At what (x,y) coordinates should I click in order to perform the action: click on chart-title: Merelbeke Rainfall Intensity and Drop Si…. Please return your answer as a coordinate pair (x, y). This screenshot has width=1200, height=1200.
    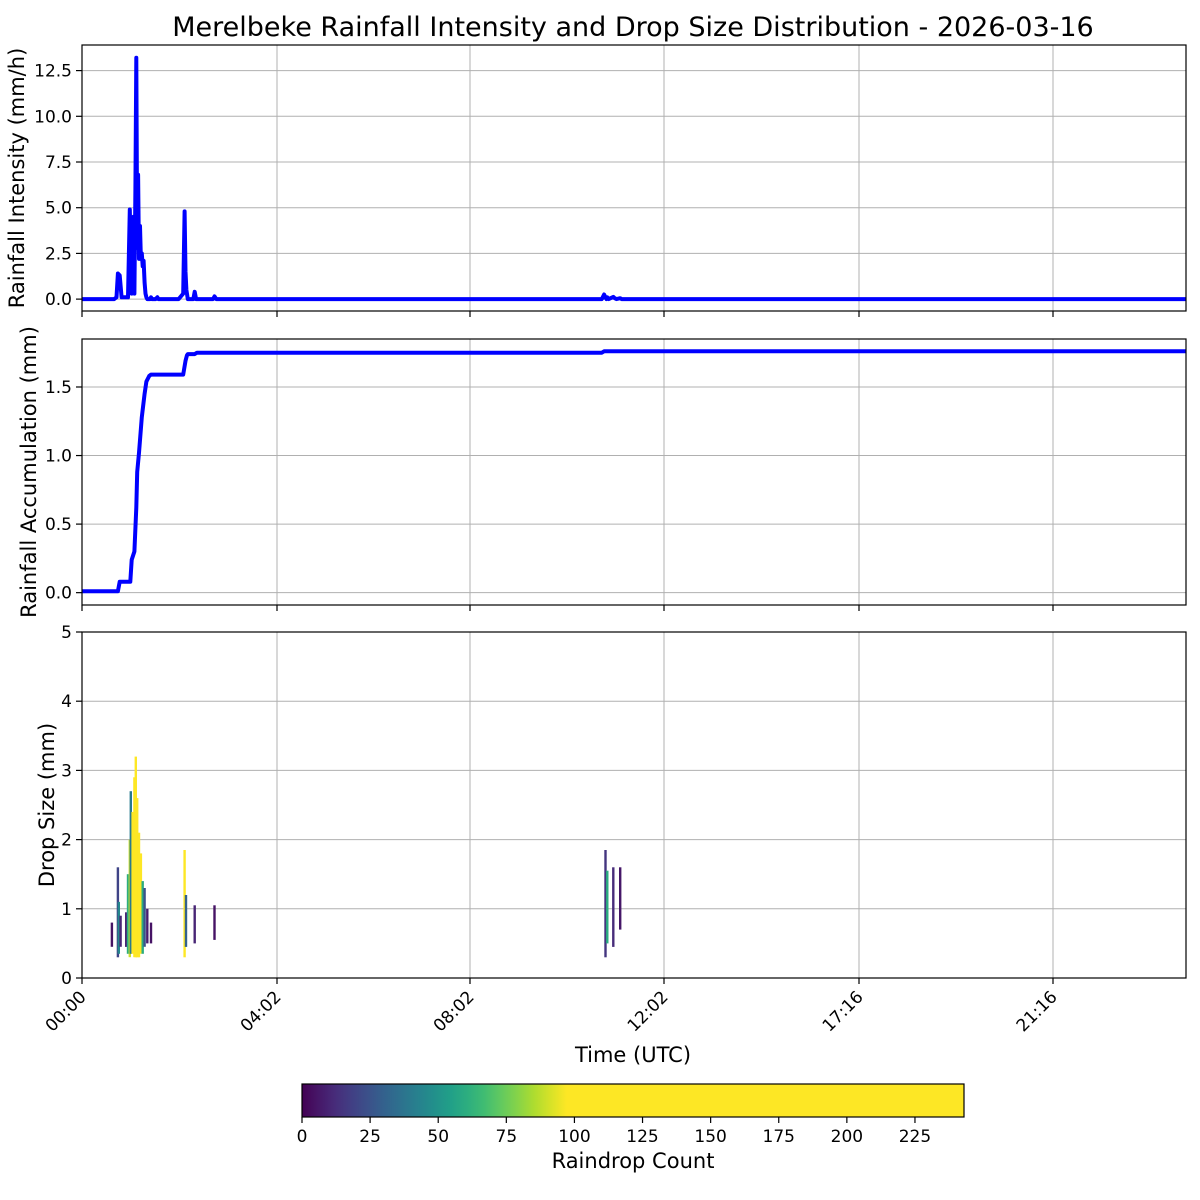
    Looking at the image, I should click on (632, 27).